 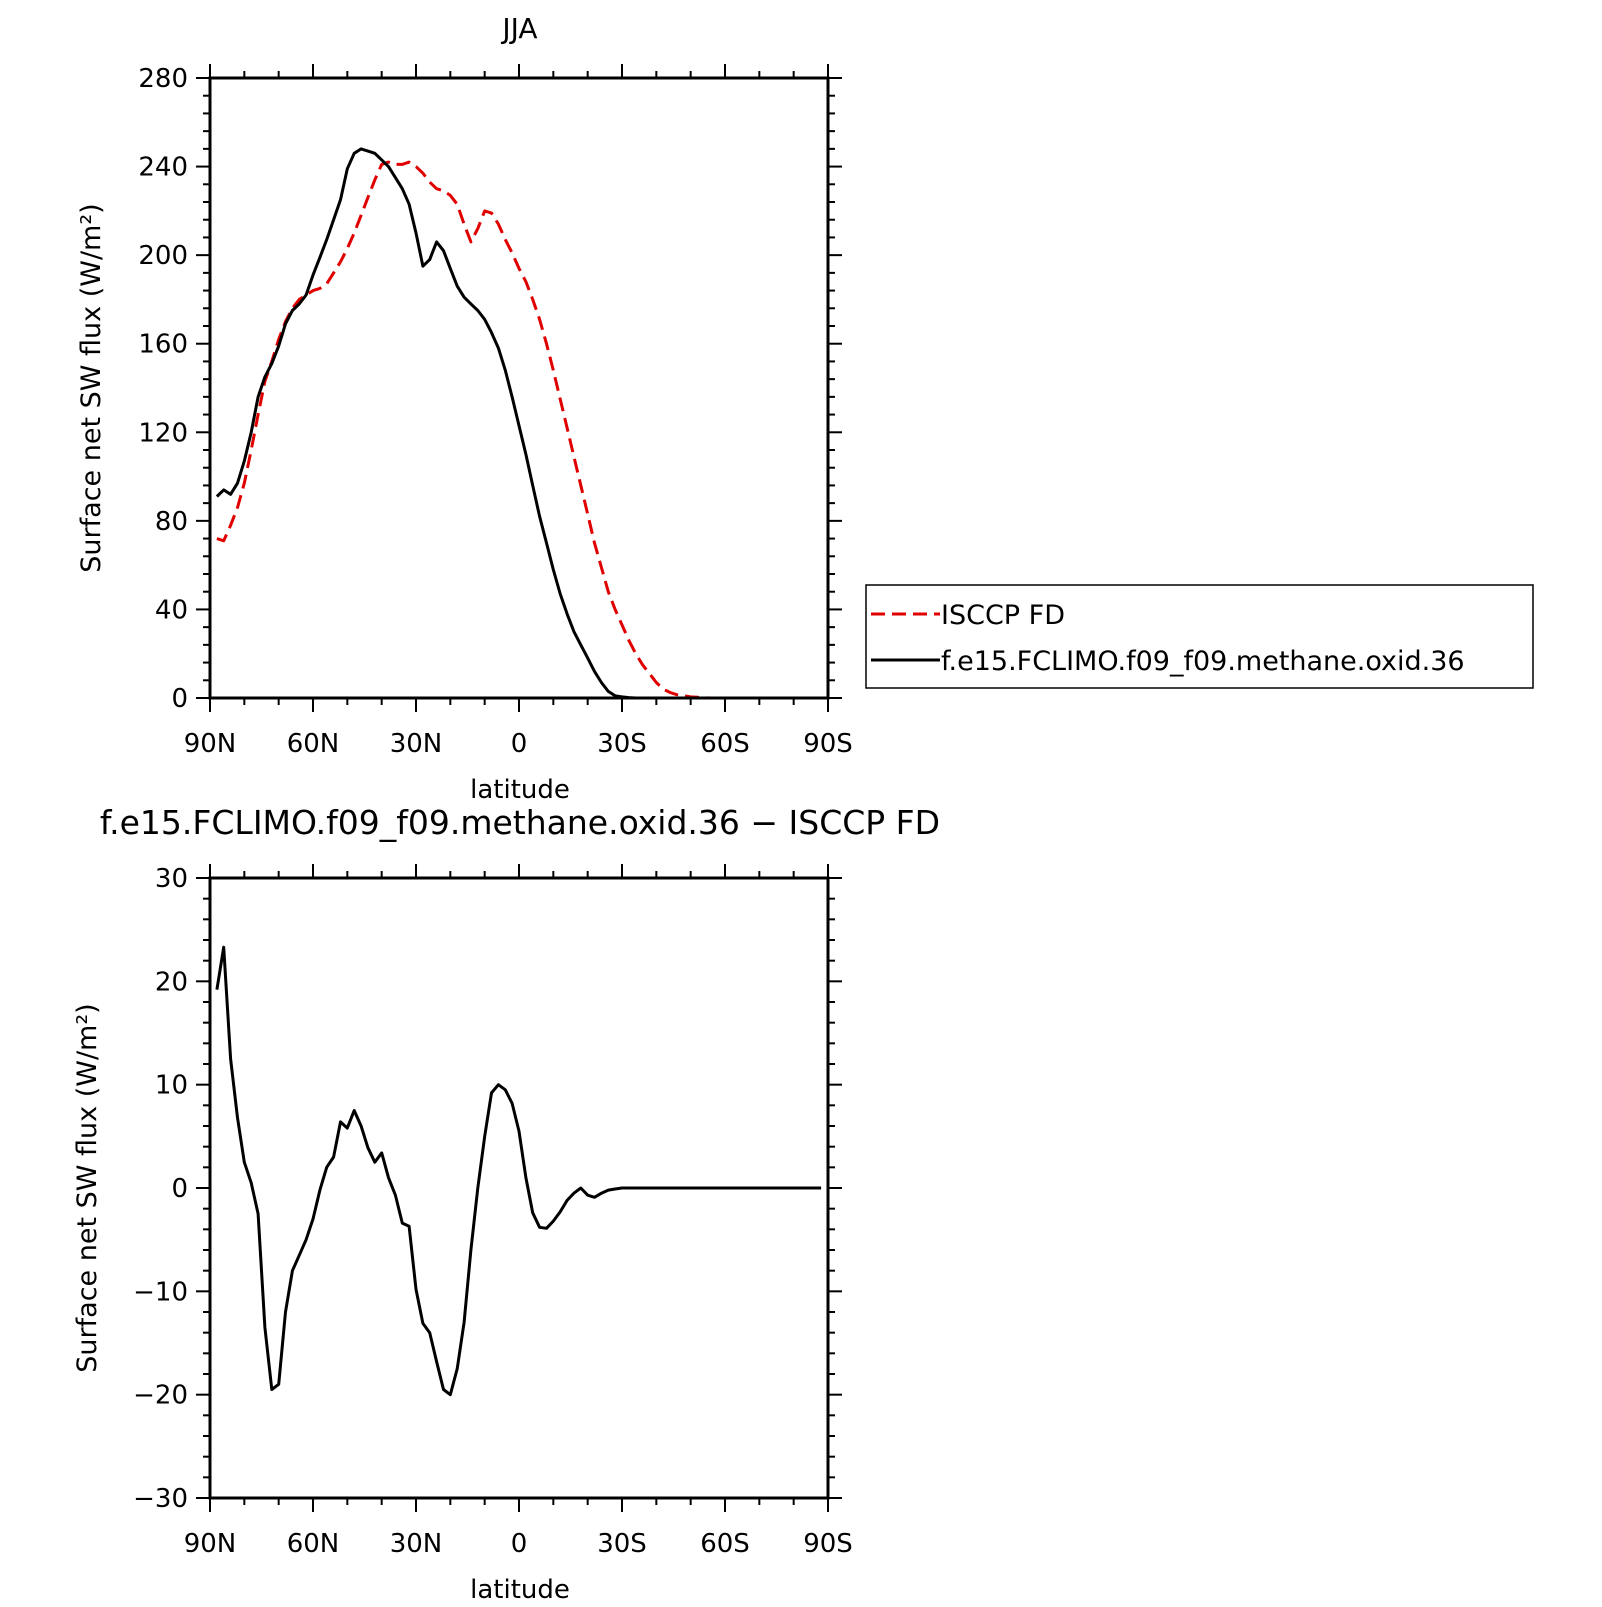 I want to click on y-tick-label: 80, so click(x=171, y=522).